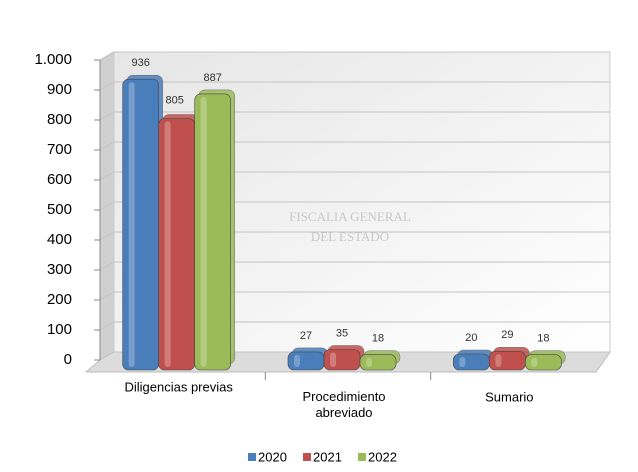  I want to click on y-tick-label: 700, so click(59, 149).